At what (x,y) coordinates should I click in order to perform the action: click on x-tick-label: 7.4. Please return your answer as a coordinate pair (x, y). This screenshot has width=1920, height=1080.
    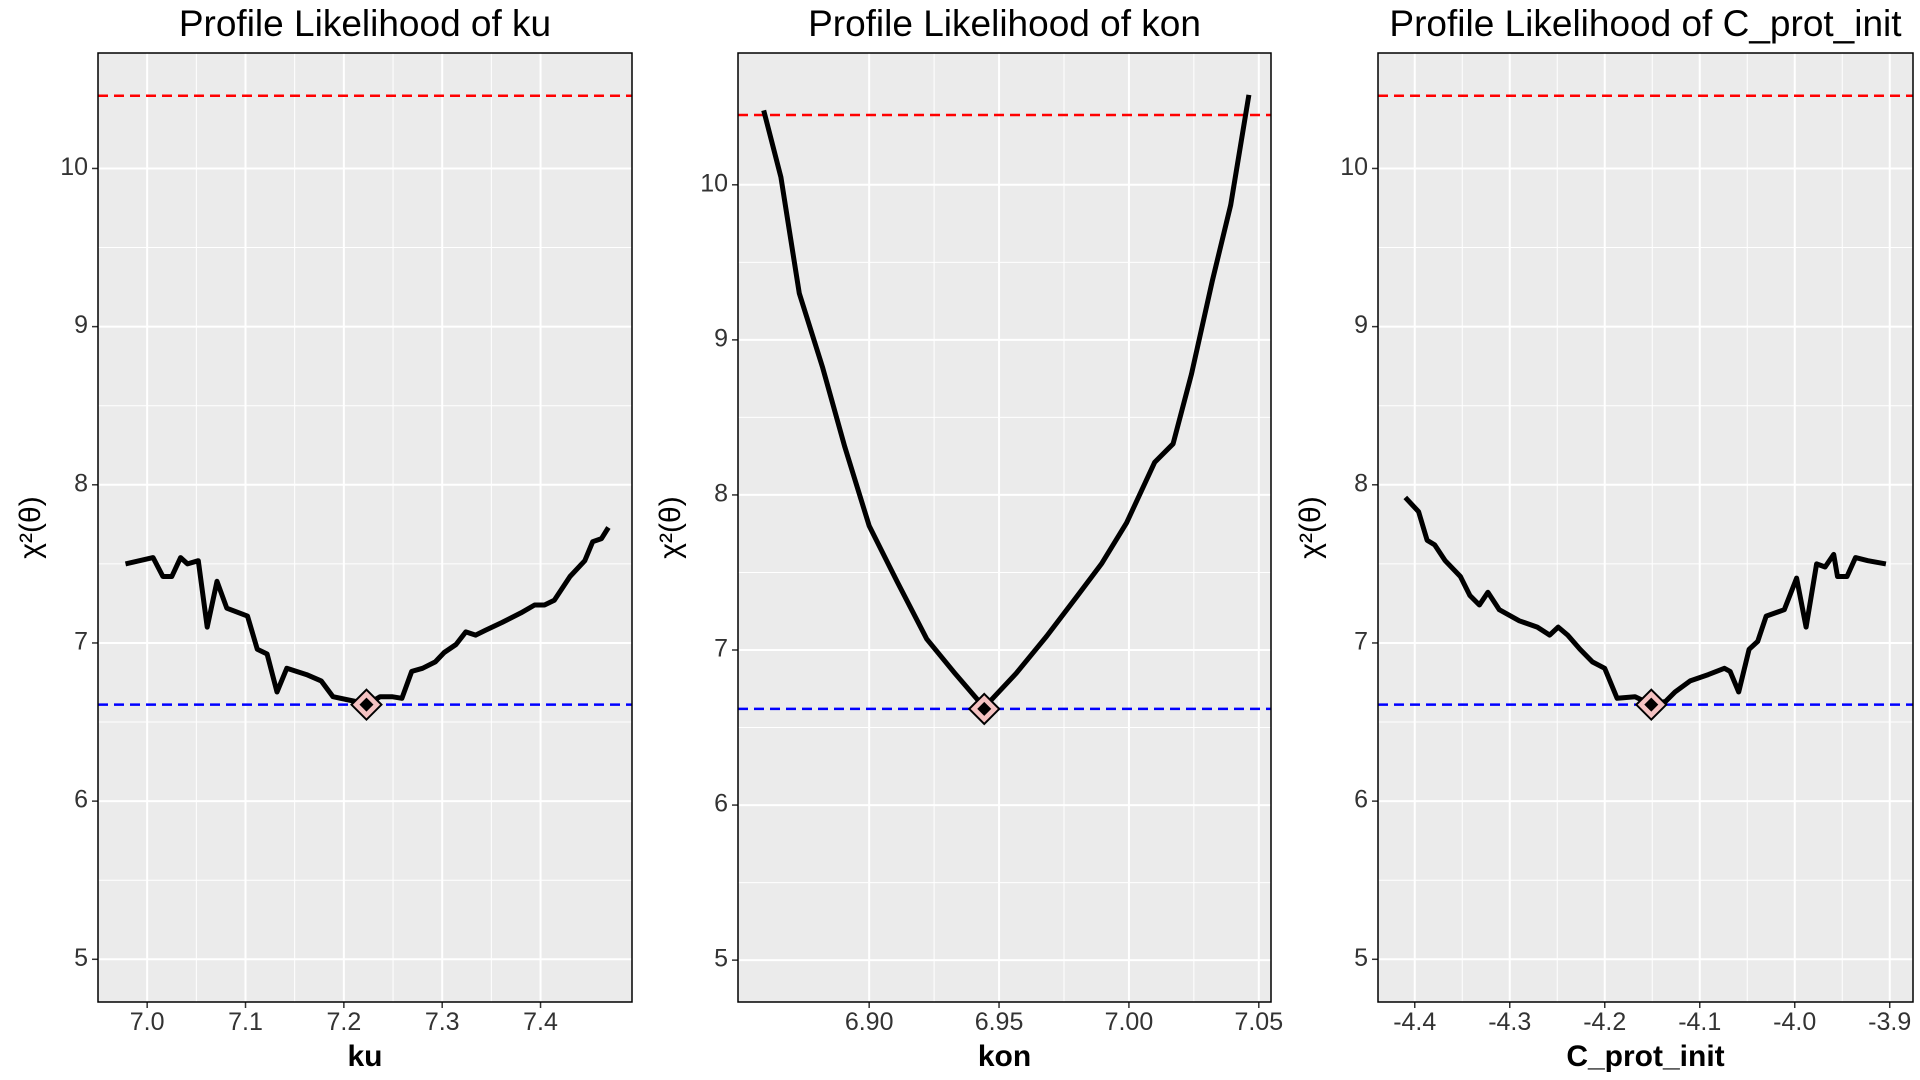
    Looking at the image, I should click on (540, 1022).